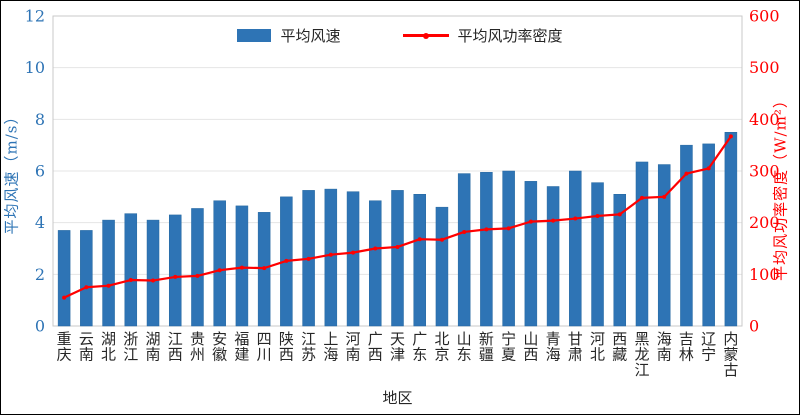 The width and height of the screenshot is (800, 415). I want to click on y-tick-label-left: 10, so click(35, 67).